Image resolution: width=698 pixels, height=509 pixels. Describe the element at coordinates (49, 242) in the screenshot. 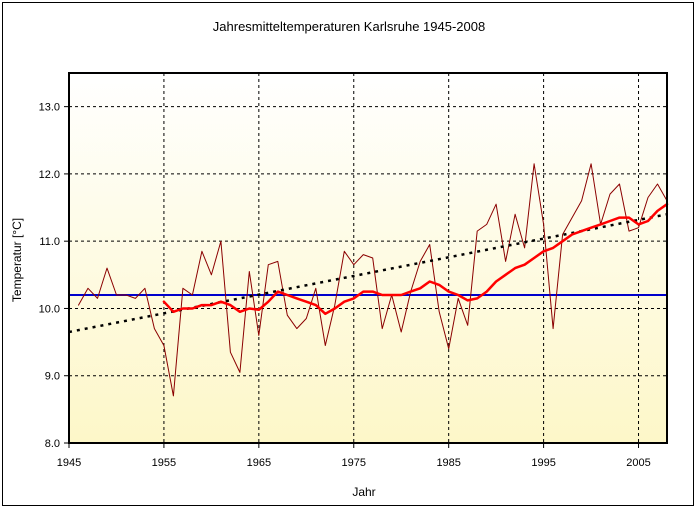

I see `y-tick-label: 11.0` at that location.